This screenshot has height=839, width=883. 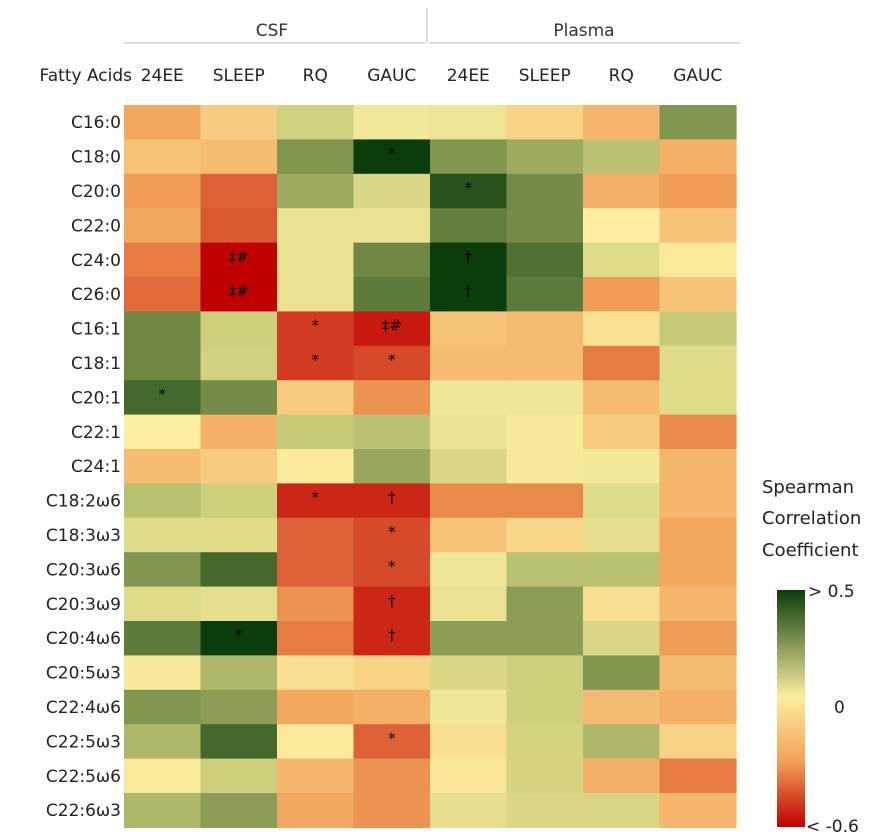 I want to click on significance-mark: ‡#, so click(x=392, y=326).